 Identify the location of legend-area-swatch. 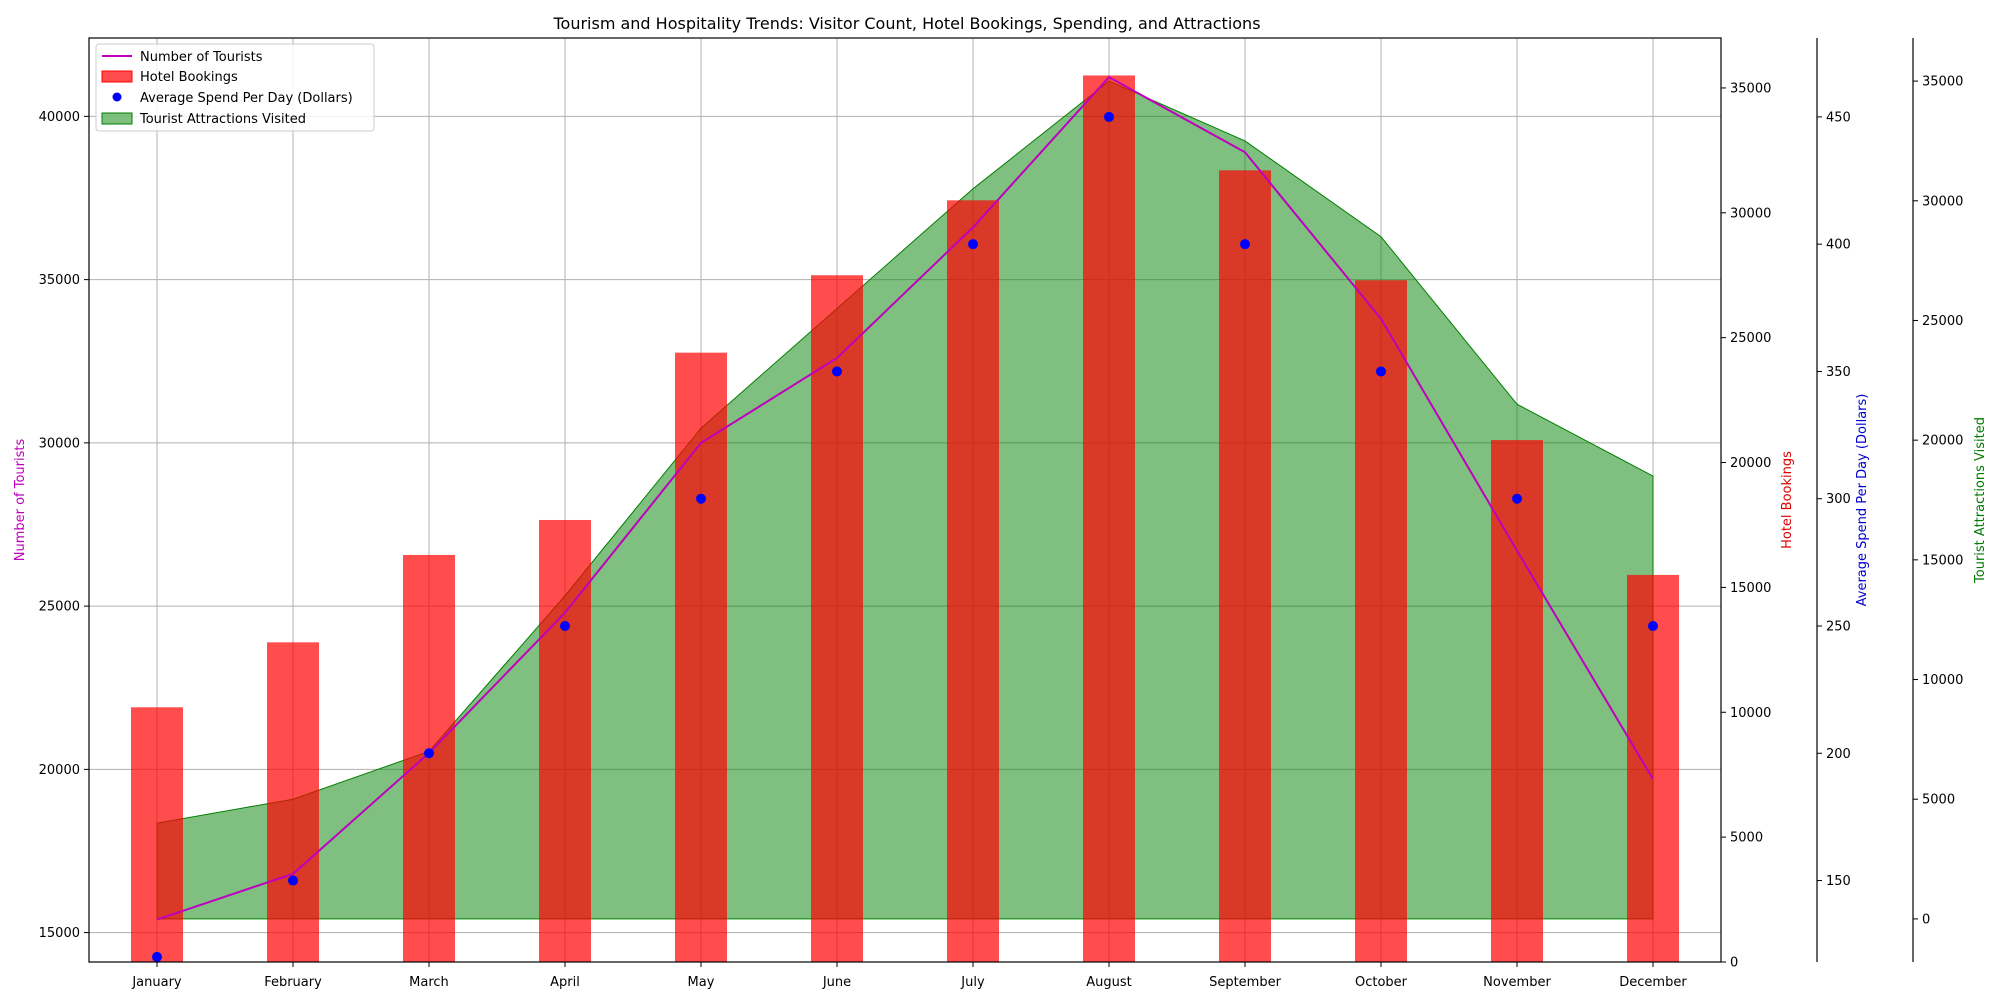
(117, 118).